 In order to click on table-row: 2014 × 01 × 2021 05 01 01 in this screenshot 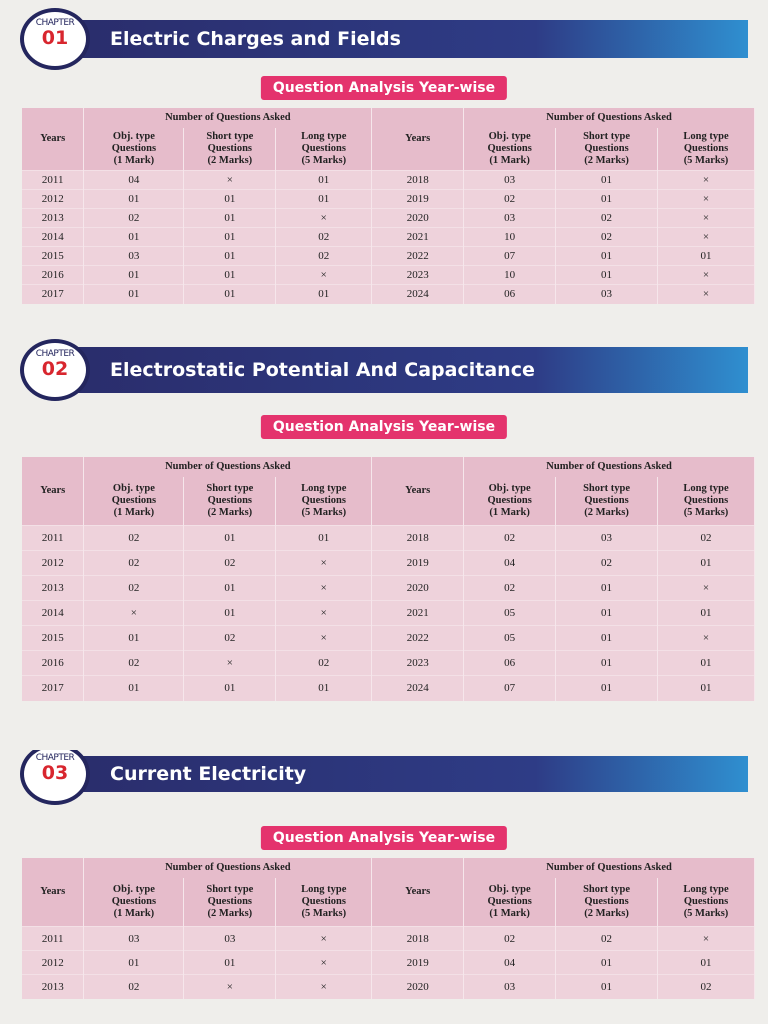, I will do `click(388, 613)`.